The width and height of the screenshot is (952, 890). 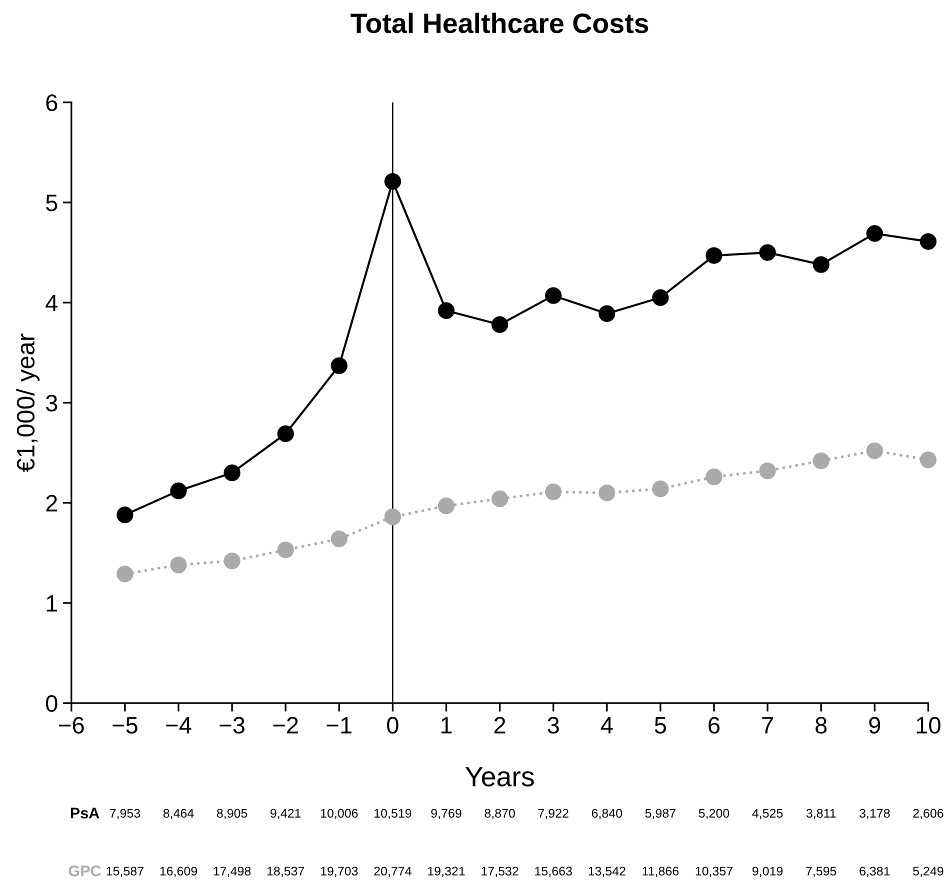 I want to click on text: 8,905, so click(x=232, y=814).